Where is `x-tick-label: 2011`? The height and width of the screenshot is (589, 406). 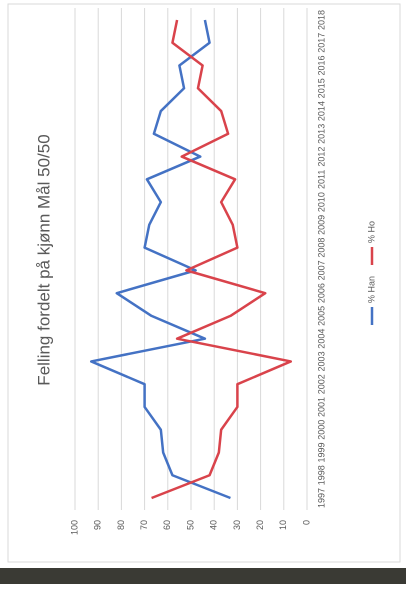 x-tick-label: 2011 is located at coordinates (321, 179).